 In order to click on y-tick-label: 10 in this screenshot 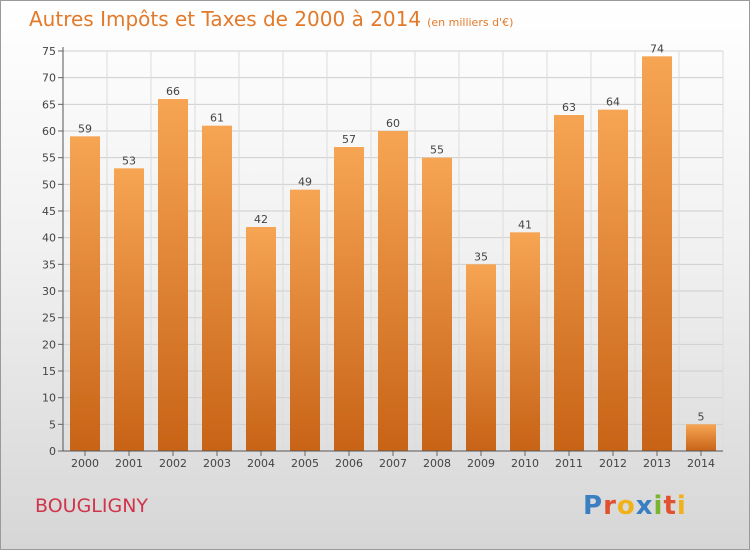, I will do `click(49, 398)`.